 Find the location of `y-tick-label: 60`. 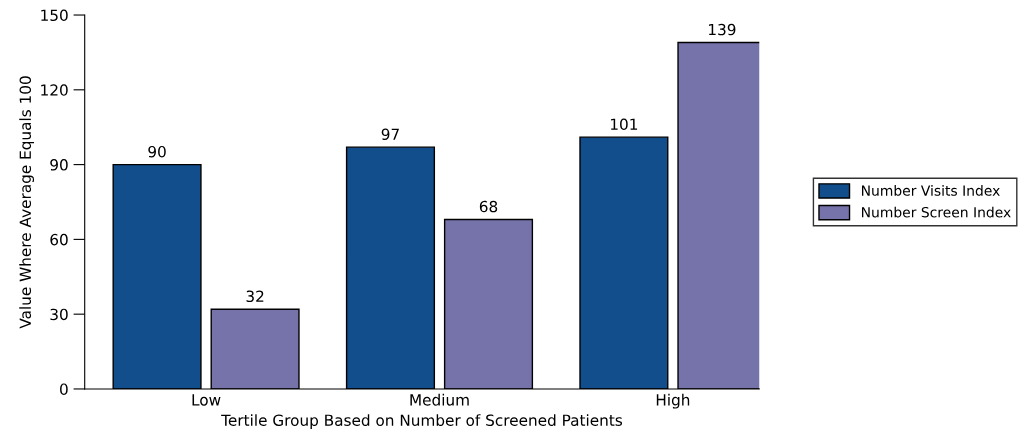

y-tick-label: 60 is located at coordinates (59, 239).